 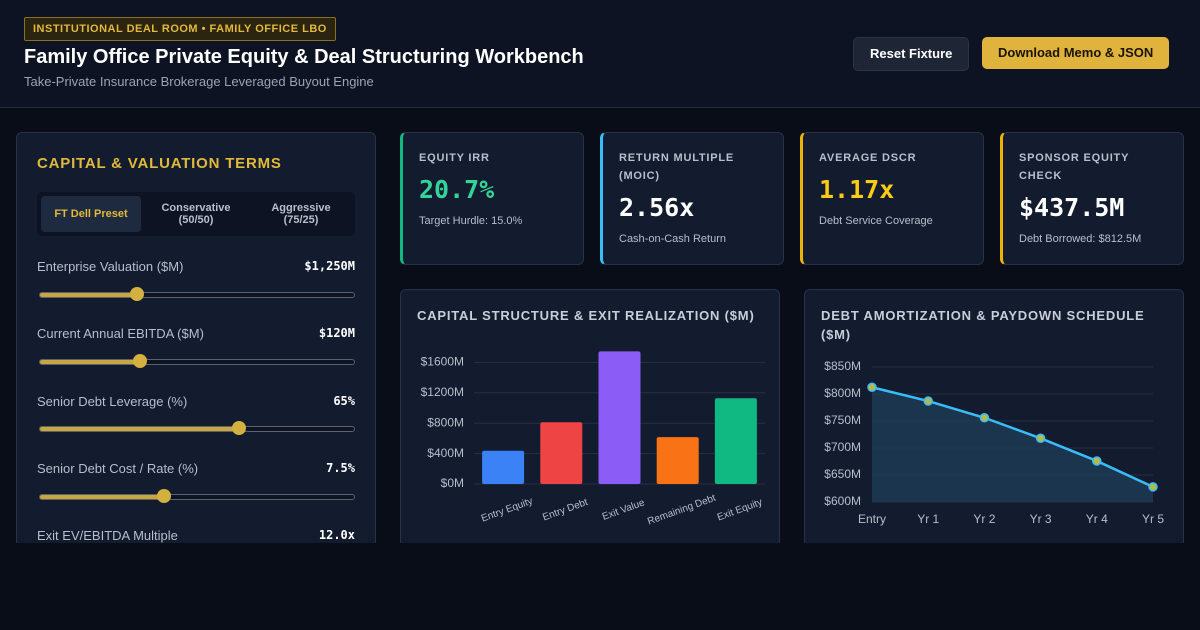 I want to click on y-tick-label: $700M, so click(x=842, y=447).